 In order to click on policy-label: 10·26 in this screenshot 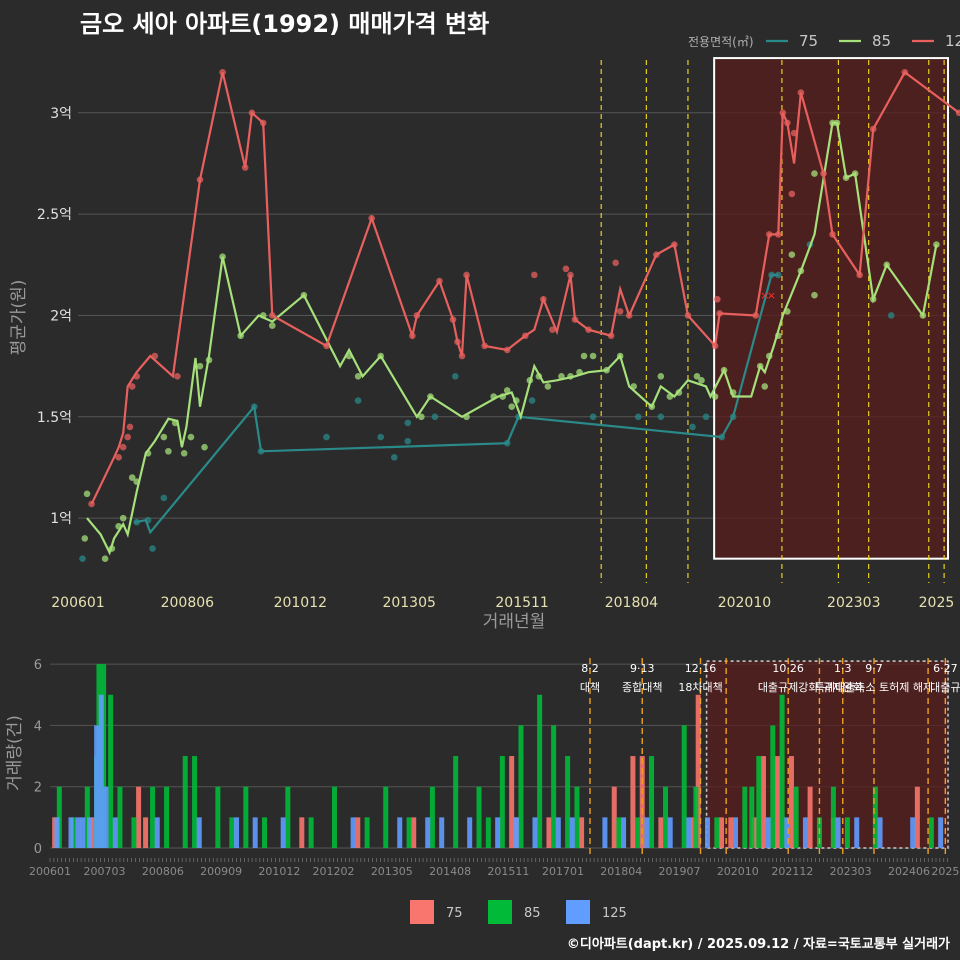, I will do `click(788, 668)`.